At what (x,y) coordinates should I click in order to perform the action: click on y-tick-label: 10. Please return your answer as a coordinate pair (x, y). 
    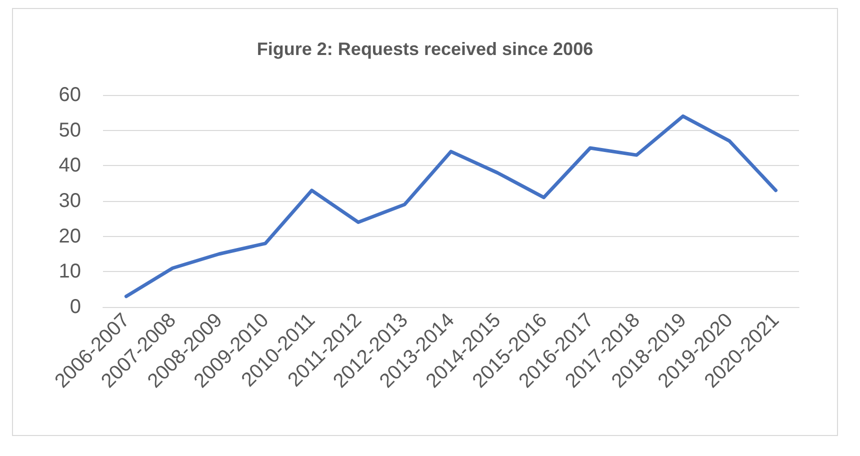
    Looking at the image, I should click on (69, 271).